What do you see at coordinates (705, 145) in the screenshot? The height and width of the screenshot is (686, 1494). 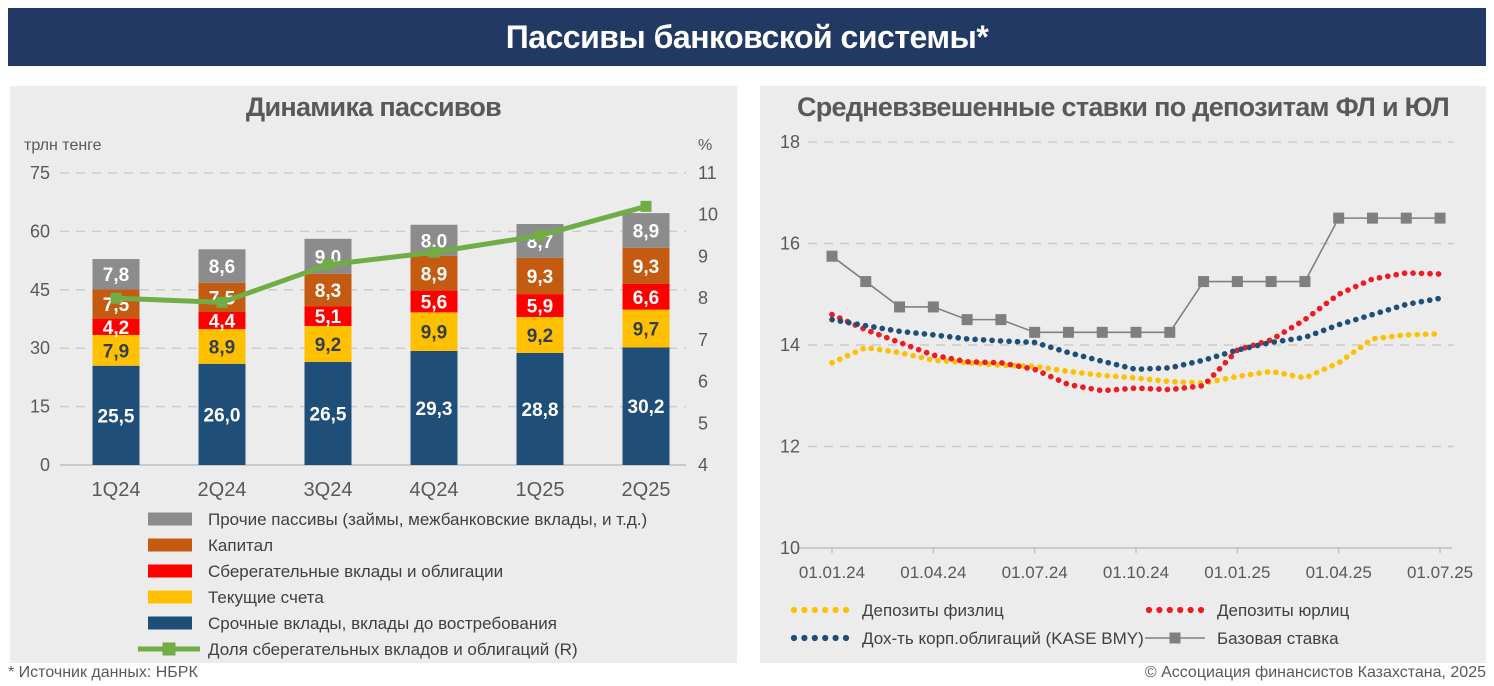 I see `right-axis-unit: %` at bounding box center [705, 145].